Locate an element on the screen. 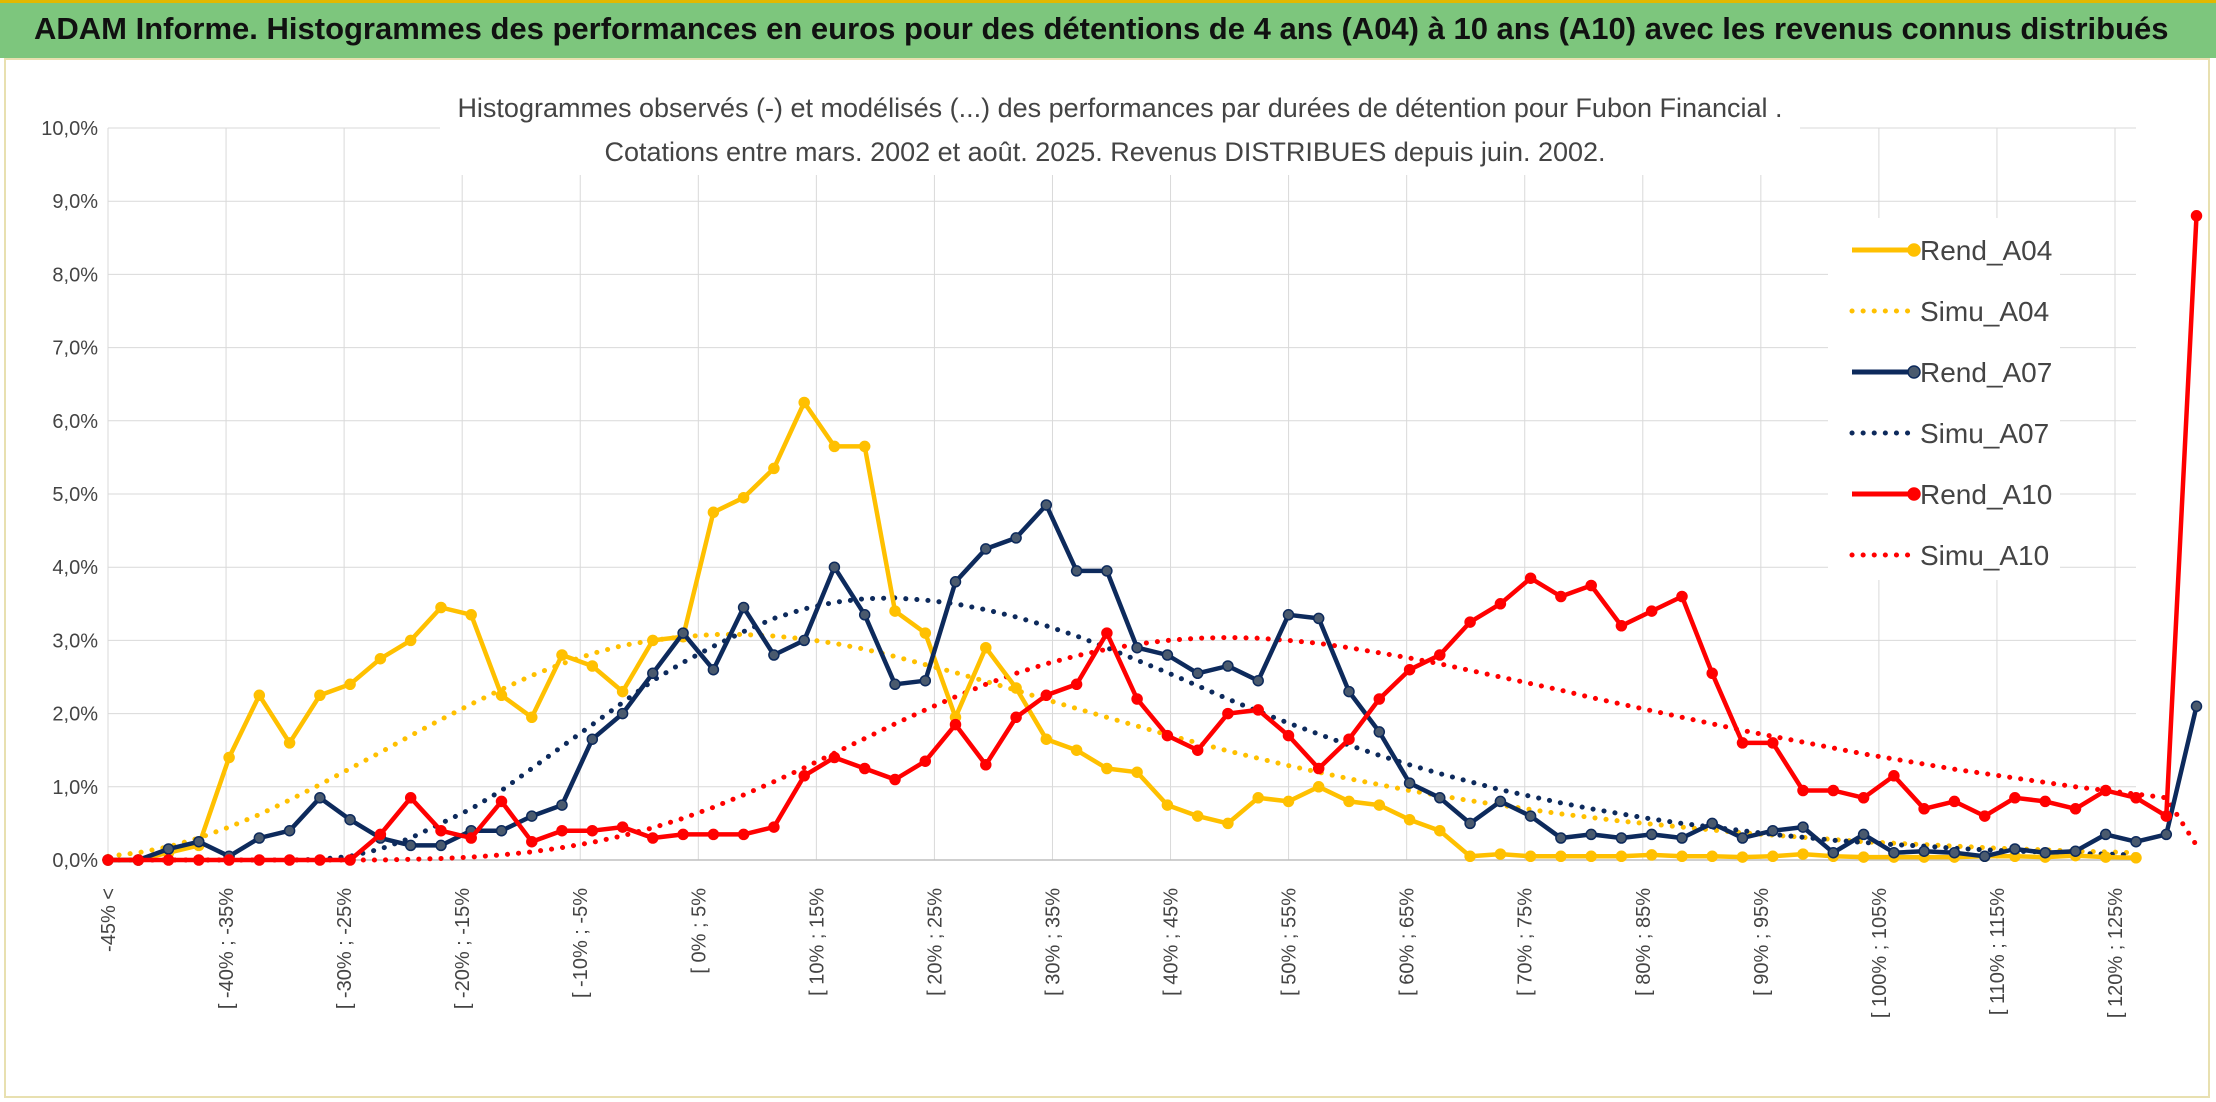  x-tick-label: [ 30% ; 35% is located at coordinates (1053, 942).